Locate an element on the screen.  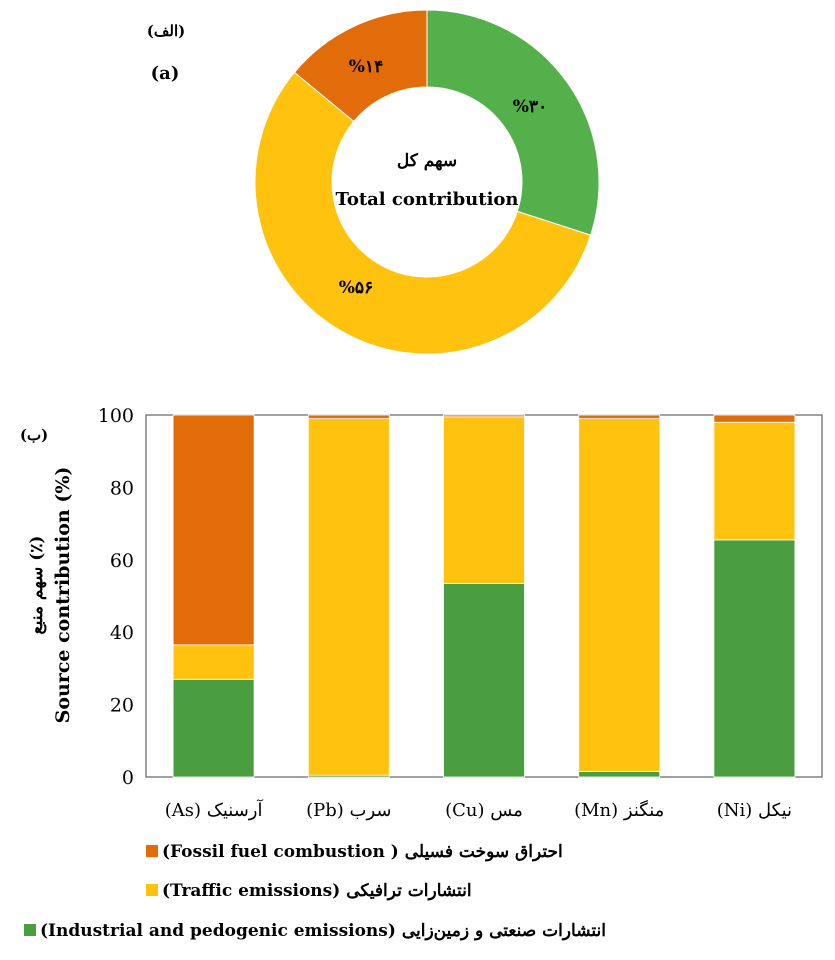
donut-label-industrial: %۳۰ is located at coordinates (530, 107).